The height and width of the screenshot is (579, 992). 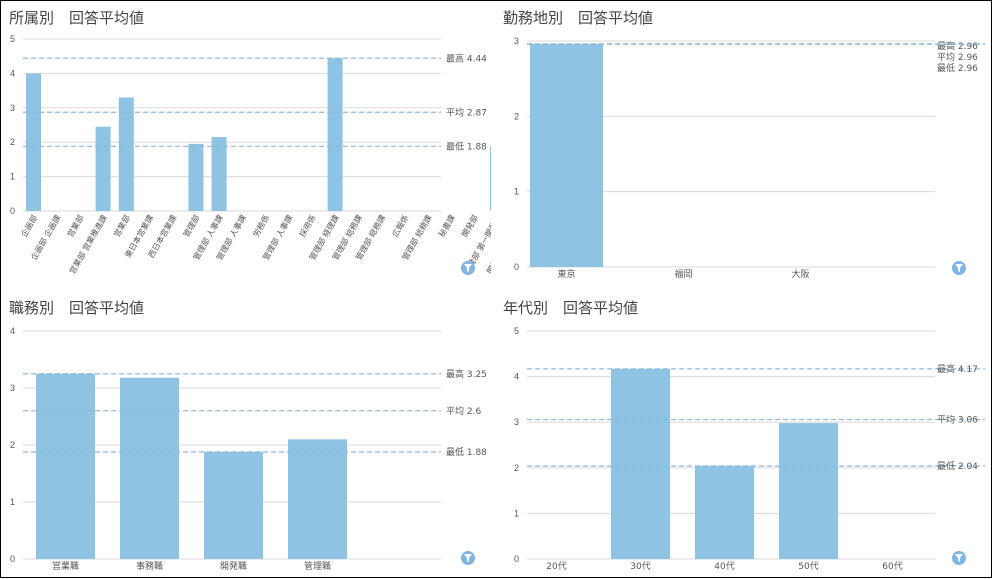 What do you see at coordinates (683, 274) in the screenshot?
I see `x-tick-label: 福岡` at bounding box center [683, 274].